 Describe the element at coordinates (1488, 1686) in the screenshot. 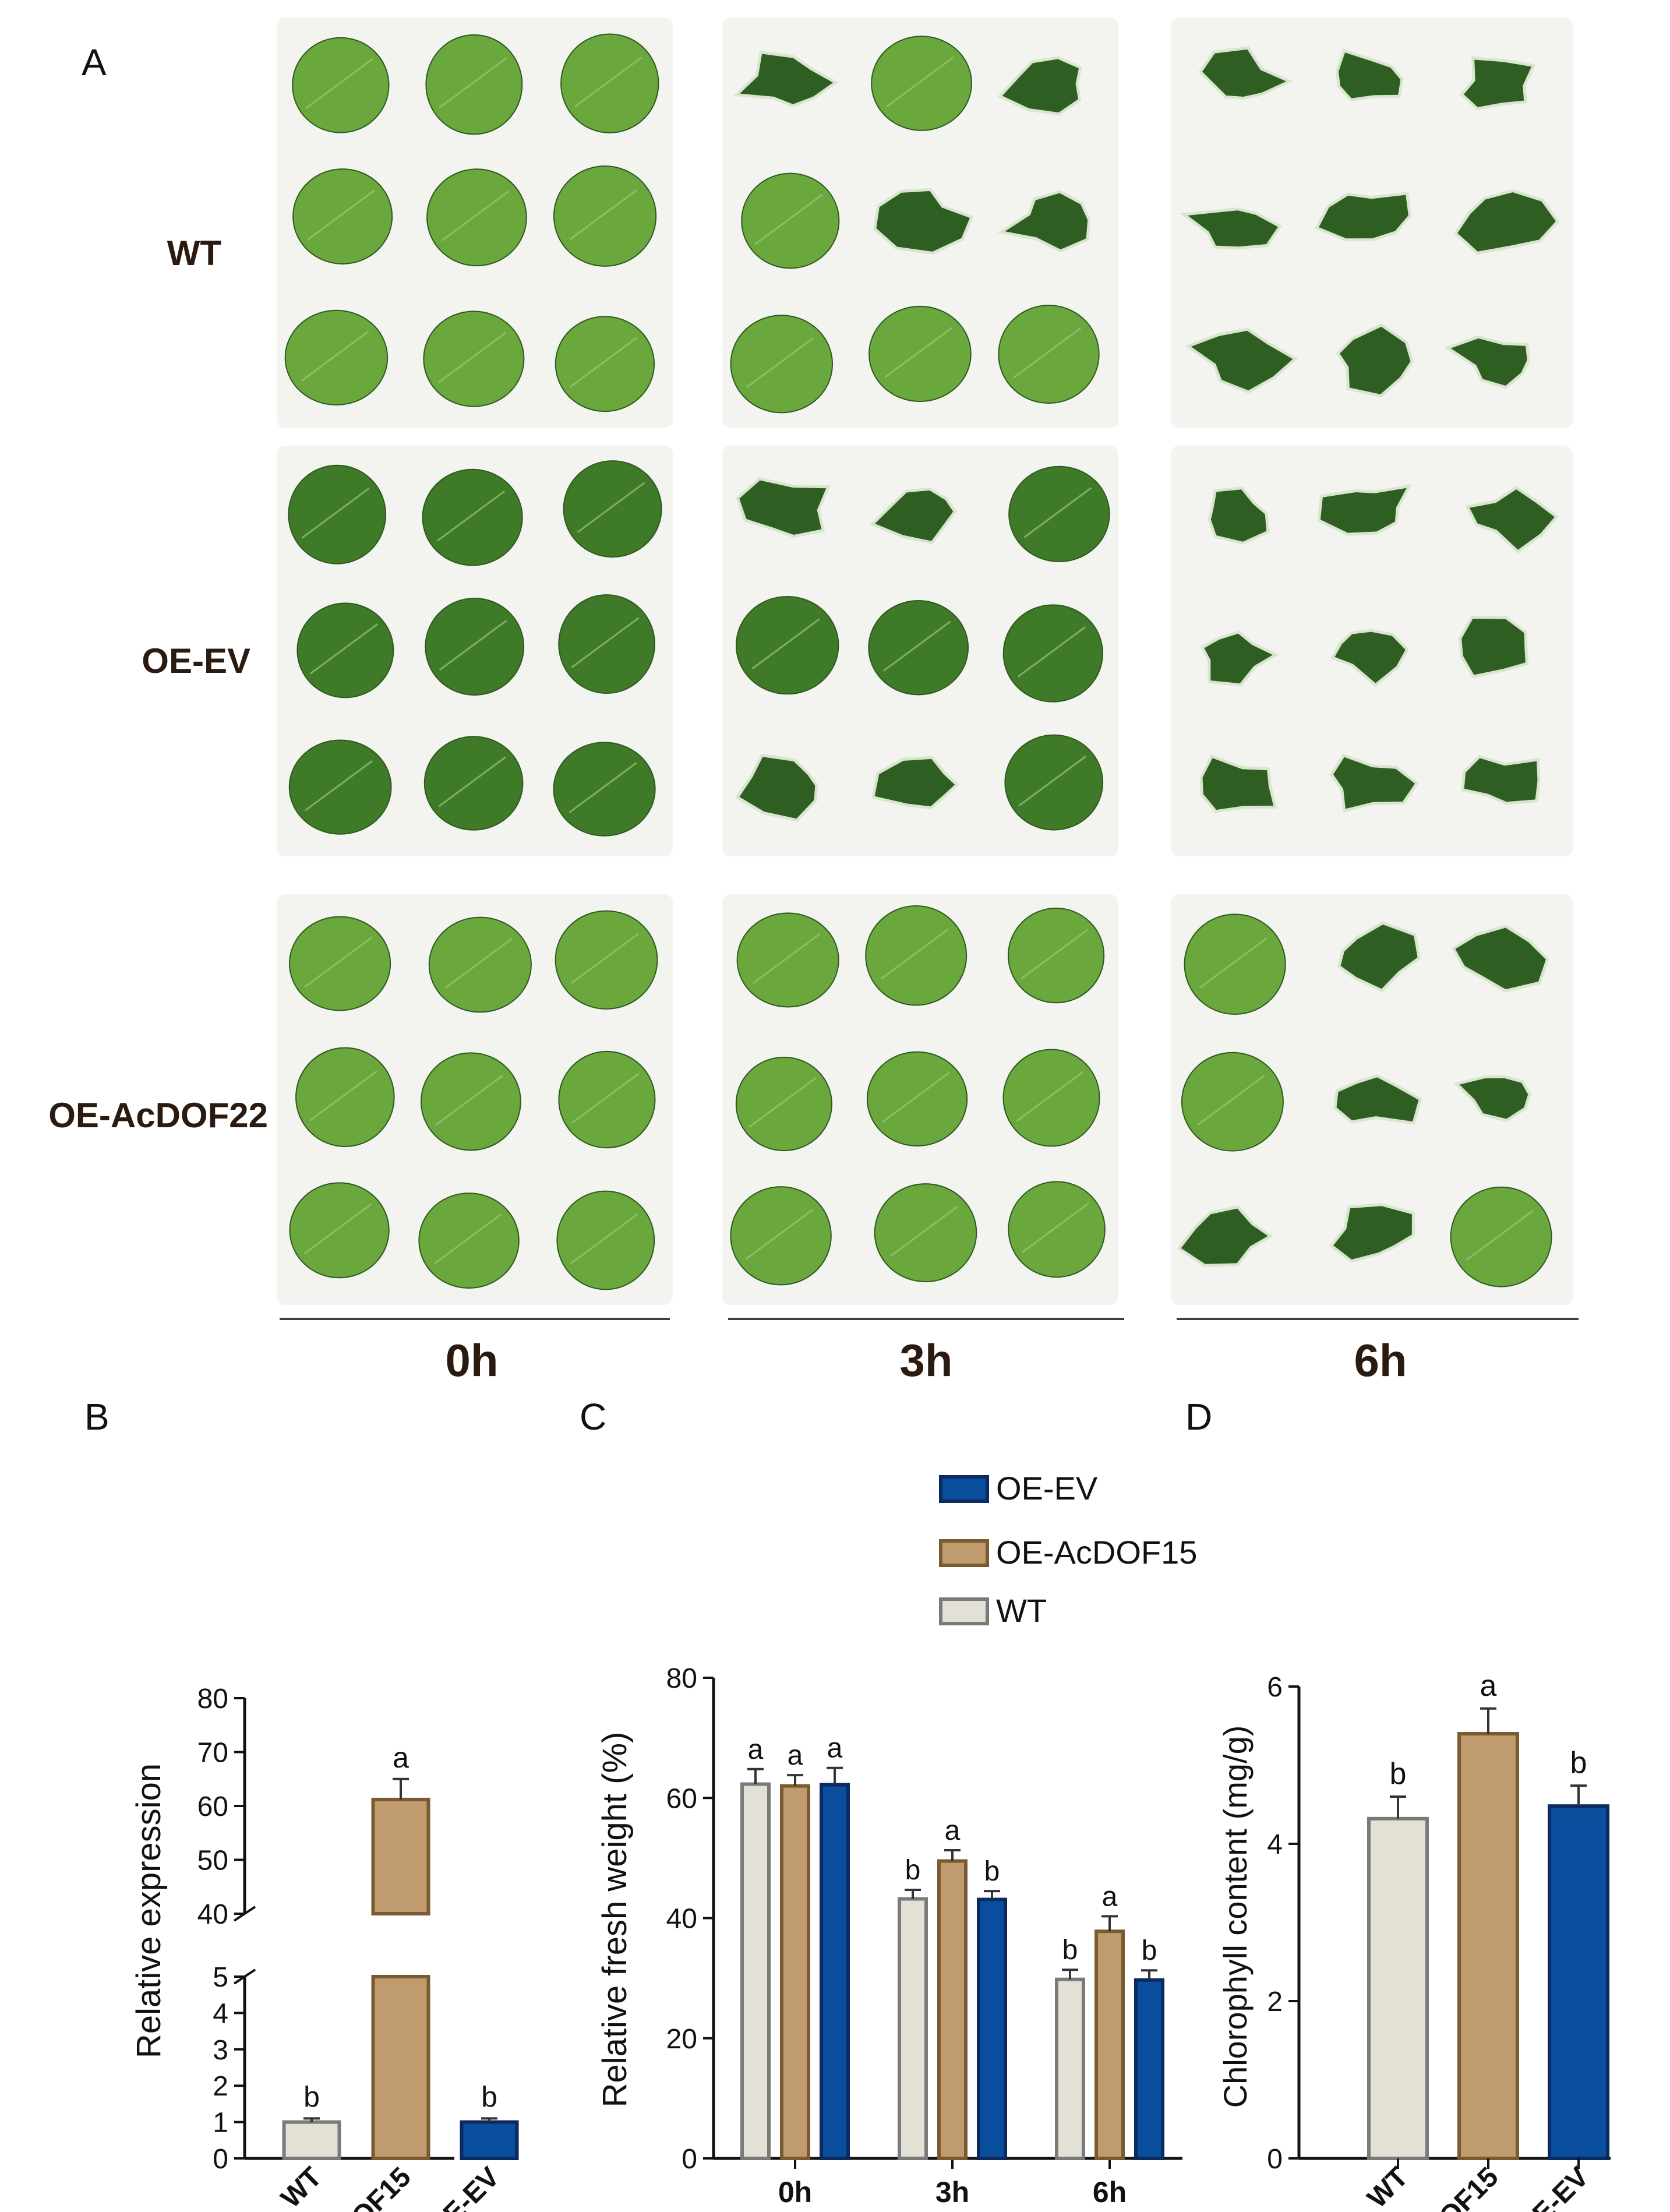

I see `chart-d-letter: a` at that location.